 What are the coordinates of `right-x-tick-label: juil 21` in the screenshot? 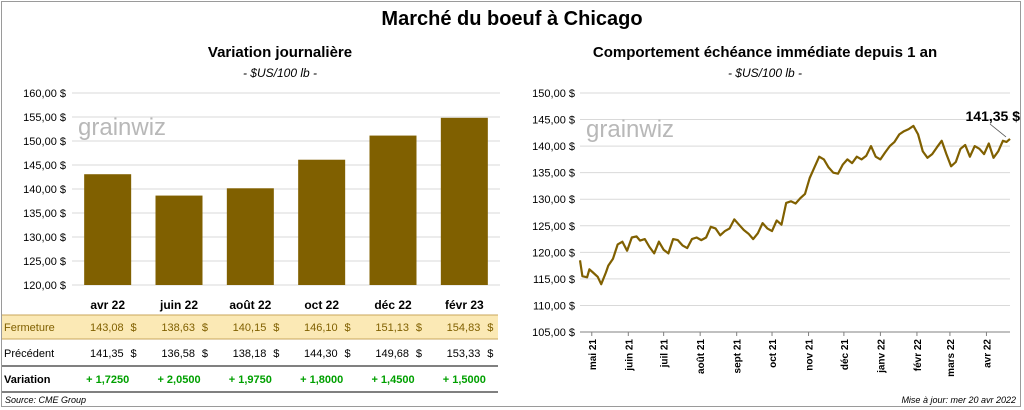 It's located at (665, 354).